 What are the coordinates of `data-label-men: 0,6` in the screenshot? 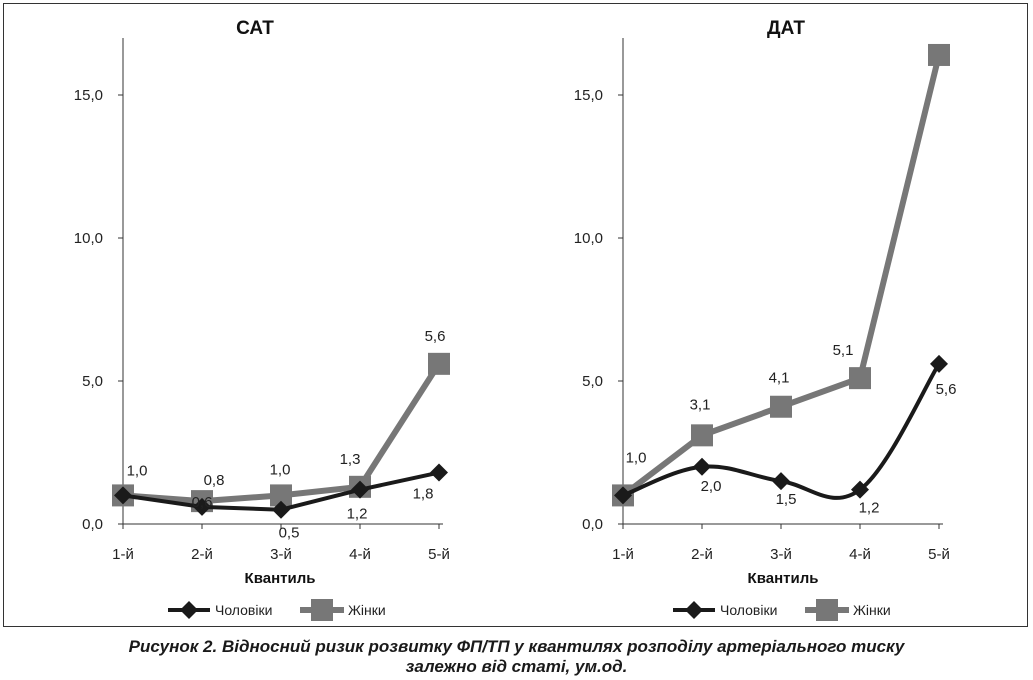 It's located at (202, 502).